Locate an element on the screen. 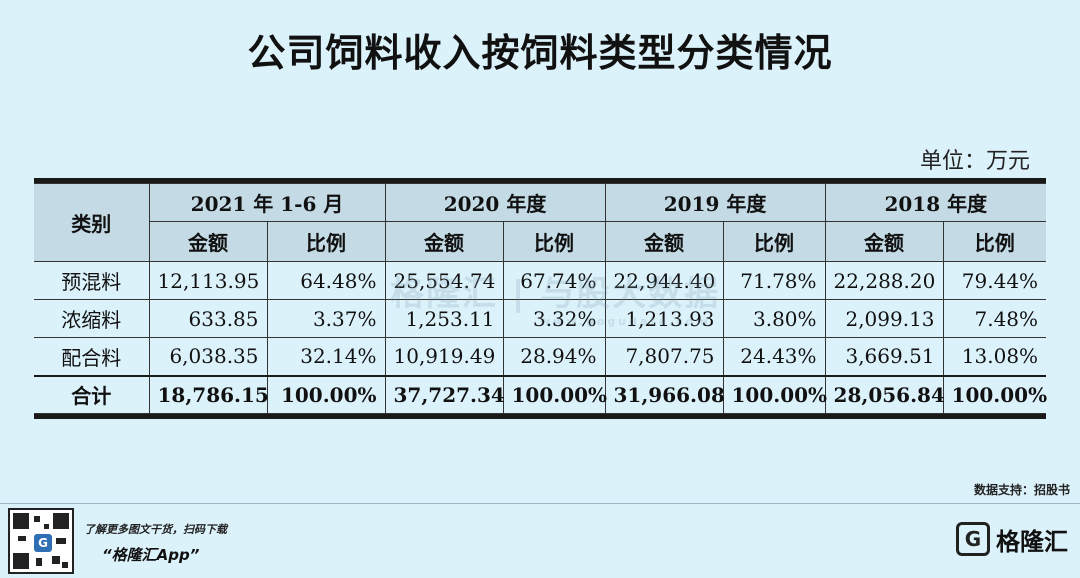 This screenshot has width=1080, height=578. table-cell: 6,038.35 is located at coordinates (208, 356).